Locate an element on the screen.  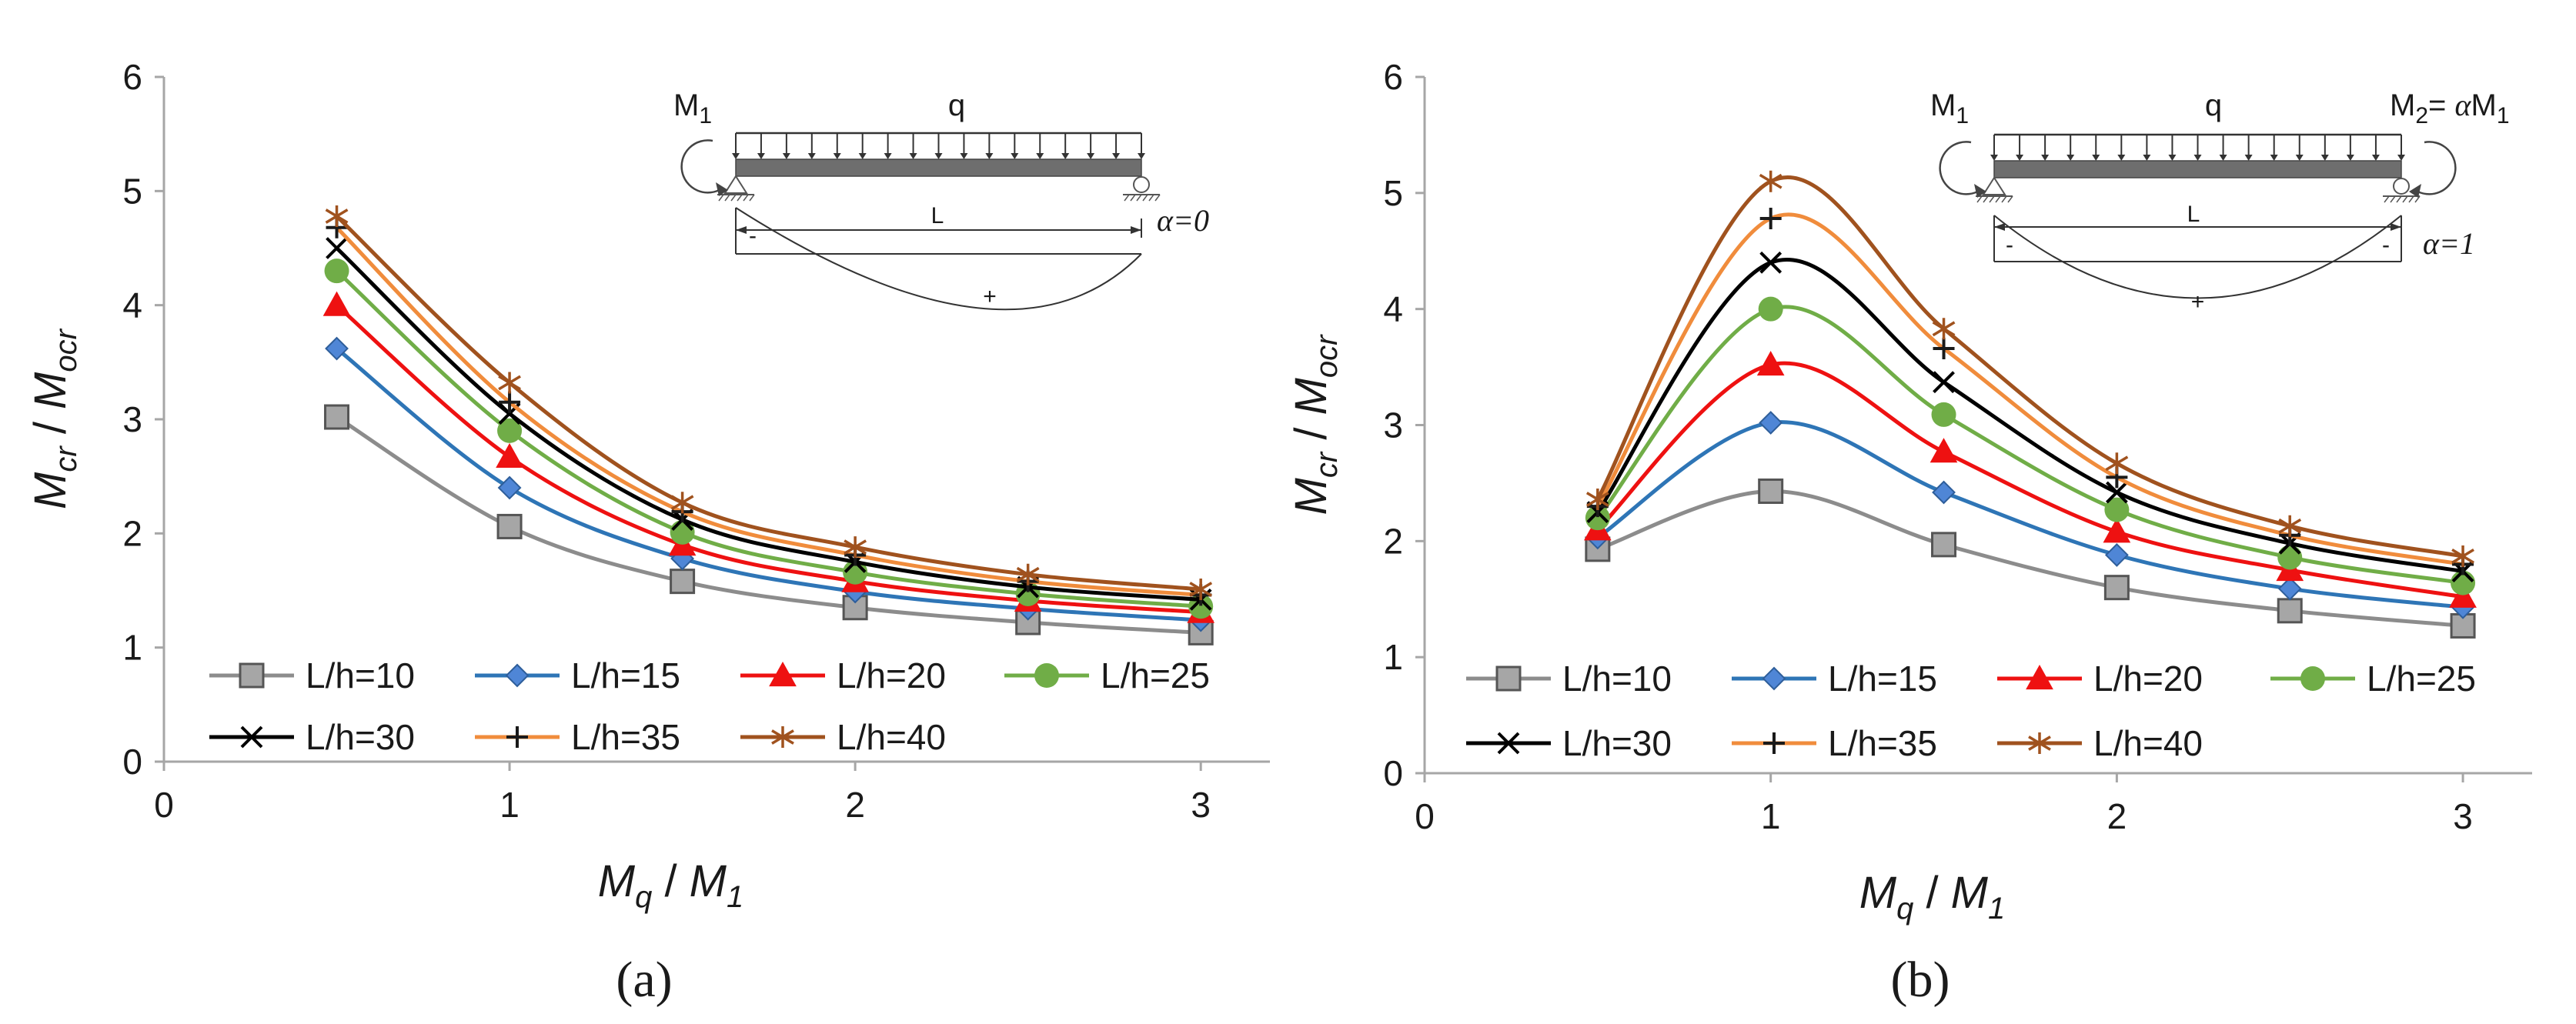
y-tick-label: 5 is located at coordinates (1393, 193).